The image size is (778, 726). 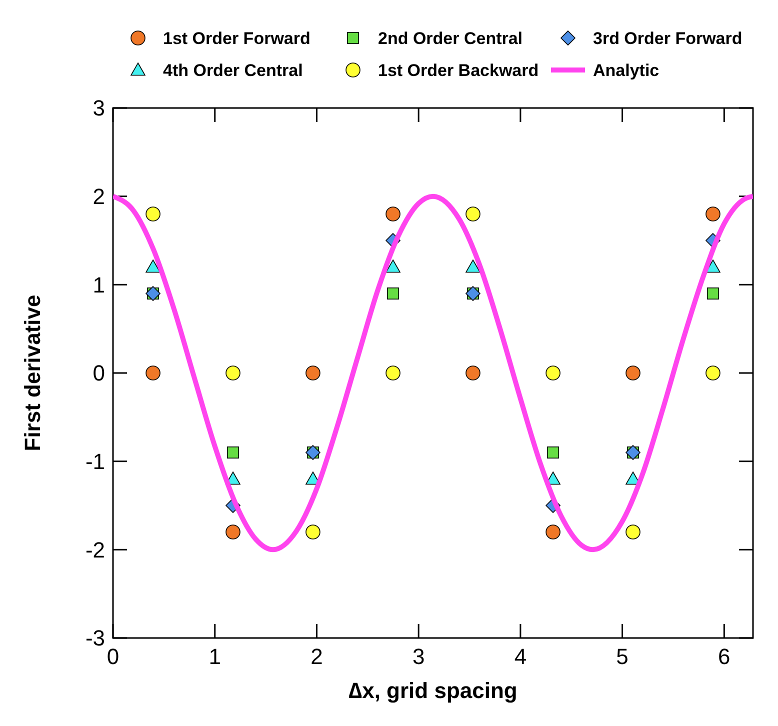 I want to click on y-tick-label: -3, so click(x=95, y=638).